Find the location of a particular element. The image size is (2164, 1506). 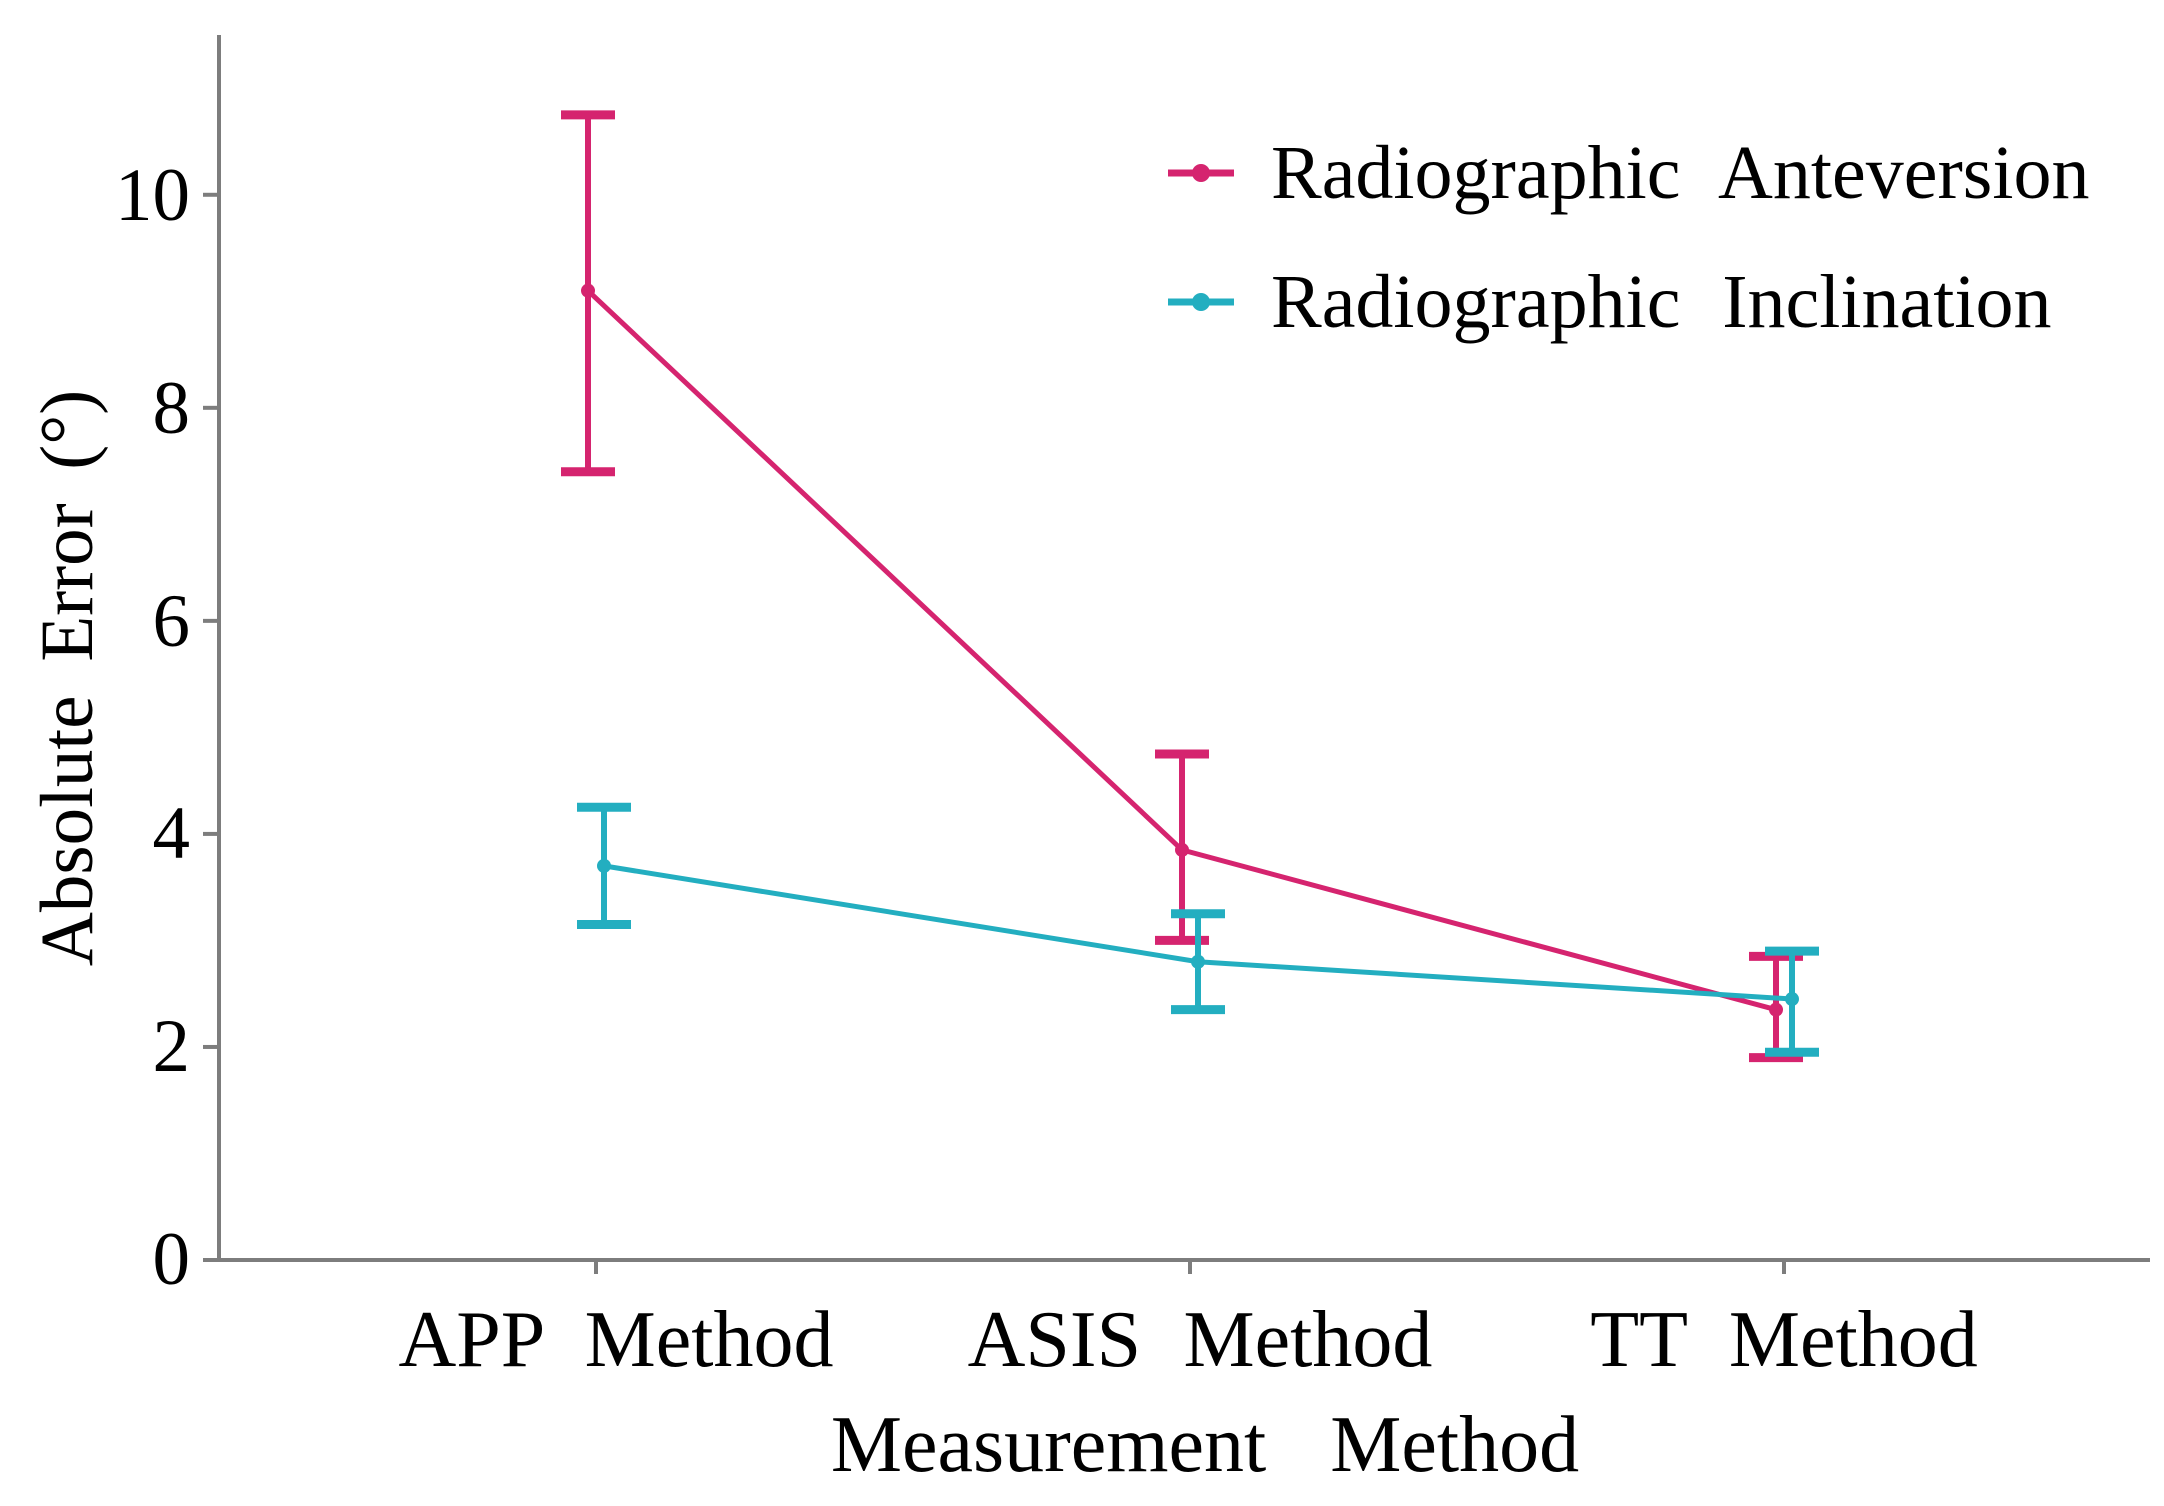

anteversion-line-marker-icon is located at coordinates (1201, 173).